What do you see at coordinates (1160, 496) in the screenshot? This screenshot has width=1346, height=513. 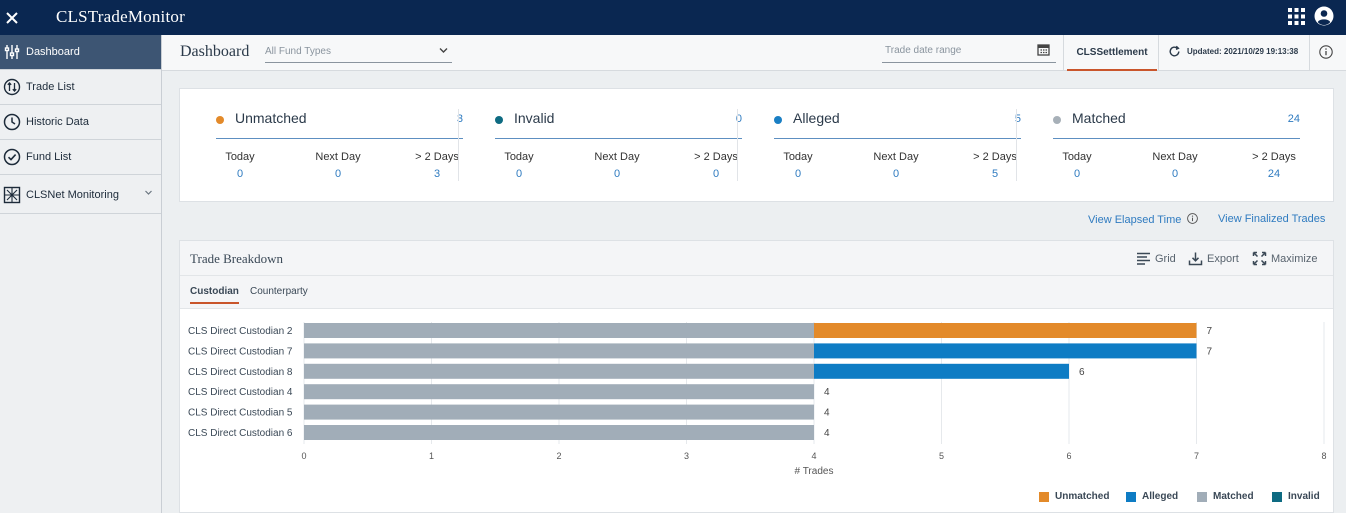 I see `legend-label: Alleged` at bounding box center [1160, 496].